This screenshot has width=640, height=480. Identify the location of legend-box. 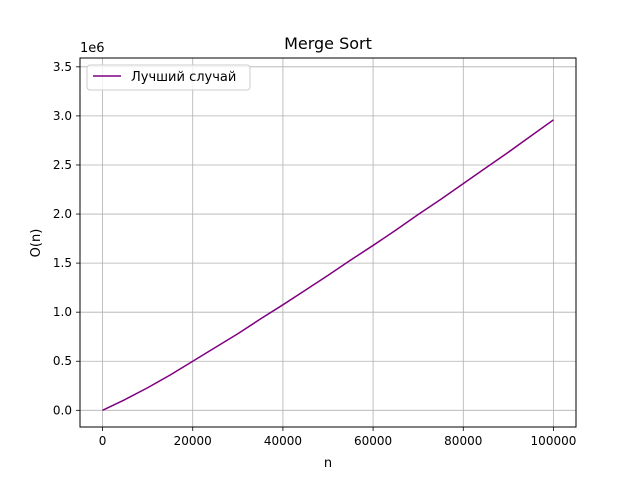
(168, 77).